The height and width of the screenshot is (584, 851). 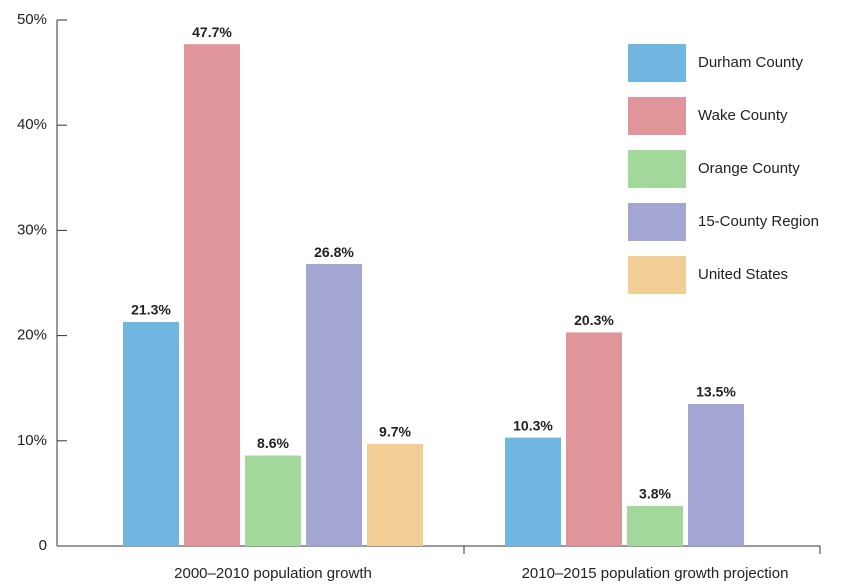 I want to click on legend-label: United States, so click(x=743, y=274).